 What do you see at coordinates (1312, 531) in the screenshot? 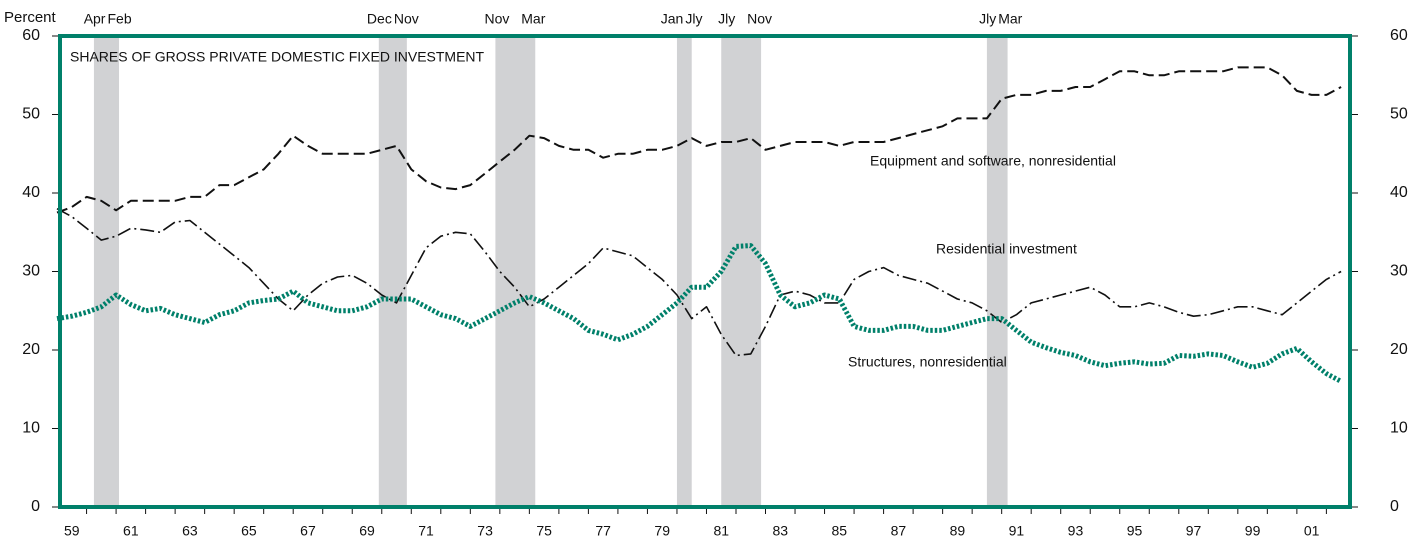
I see `x-tick-label: 01` at bounding box center [1312, 531].